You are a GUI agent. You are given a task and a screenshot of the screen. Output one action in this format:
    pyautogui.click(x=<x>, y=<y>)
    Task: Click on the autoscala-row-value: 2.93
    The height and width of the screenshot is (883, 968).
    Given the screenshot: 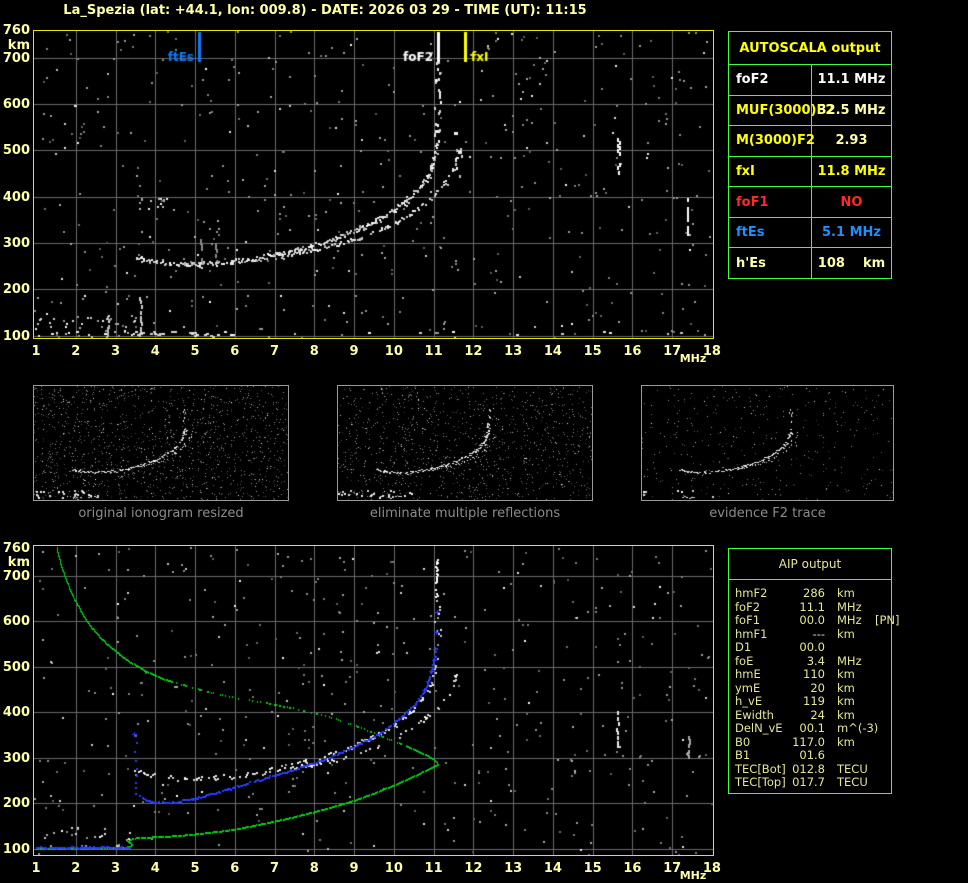 What is the action you would take?
    pyautogui.click(x=851, y=141)
    